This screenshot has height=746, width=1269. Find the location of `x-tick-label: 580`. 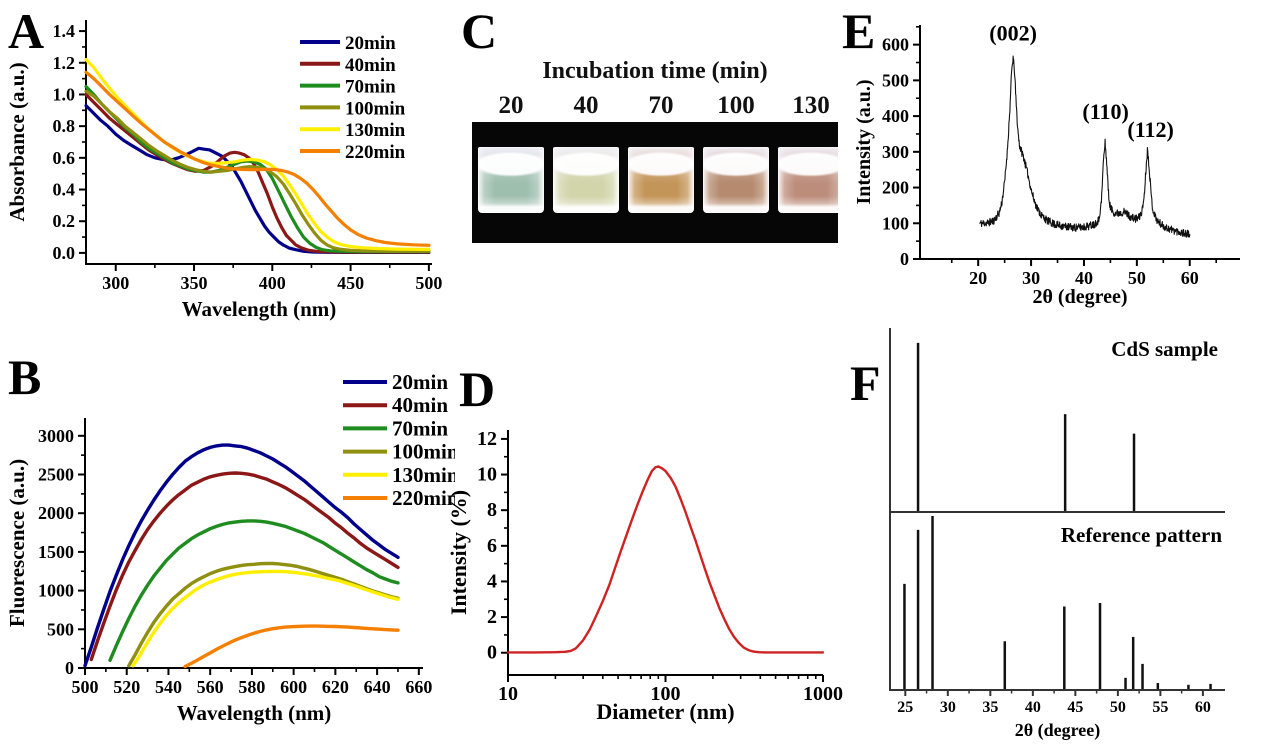

x-tick-label: 580 is located at coordinates (251, 687).